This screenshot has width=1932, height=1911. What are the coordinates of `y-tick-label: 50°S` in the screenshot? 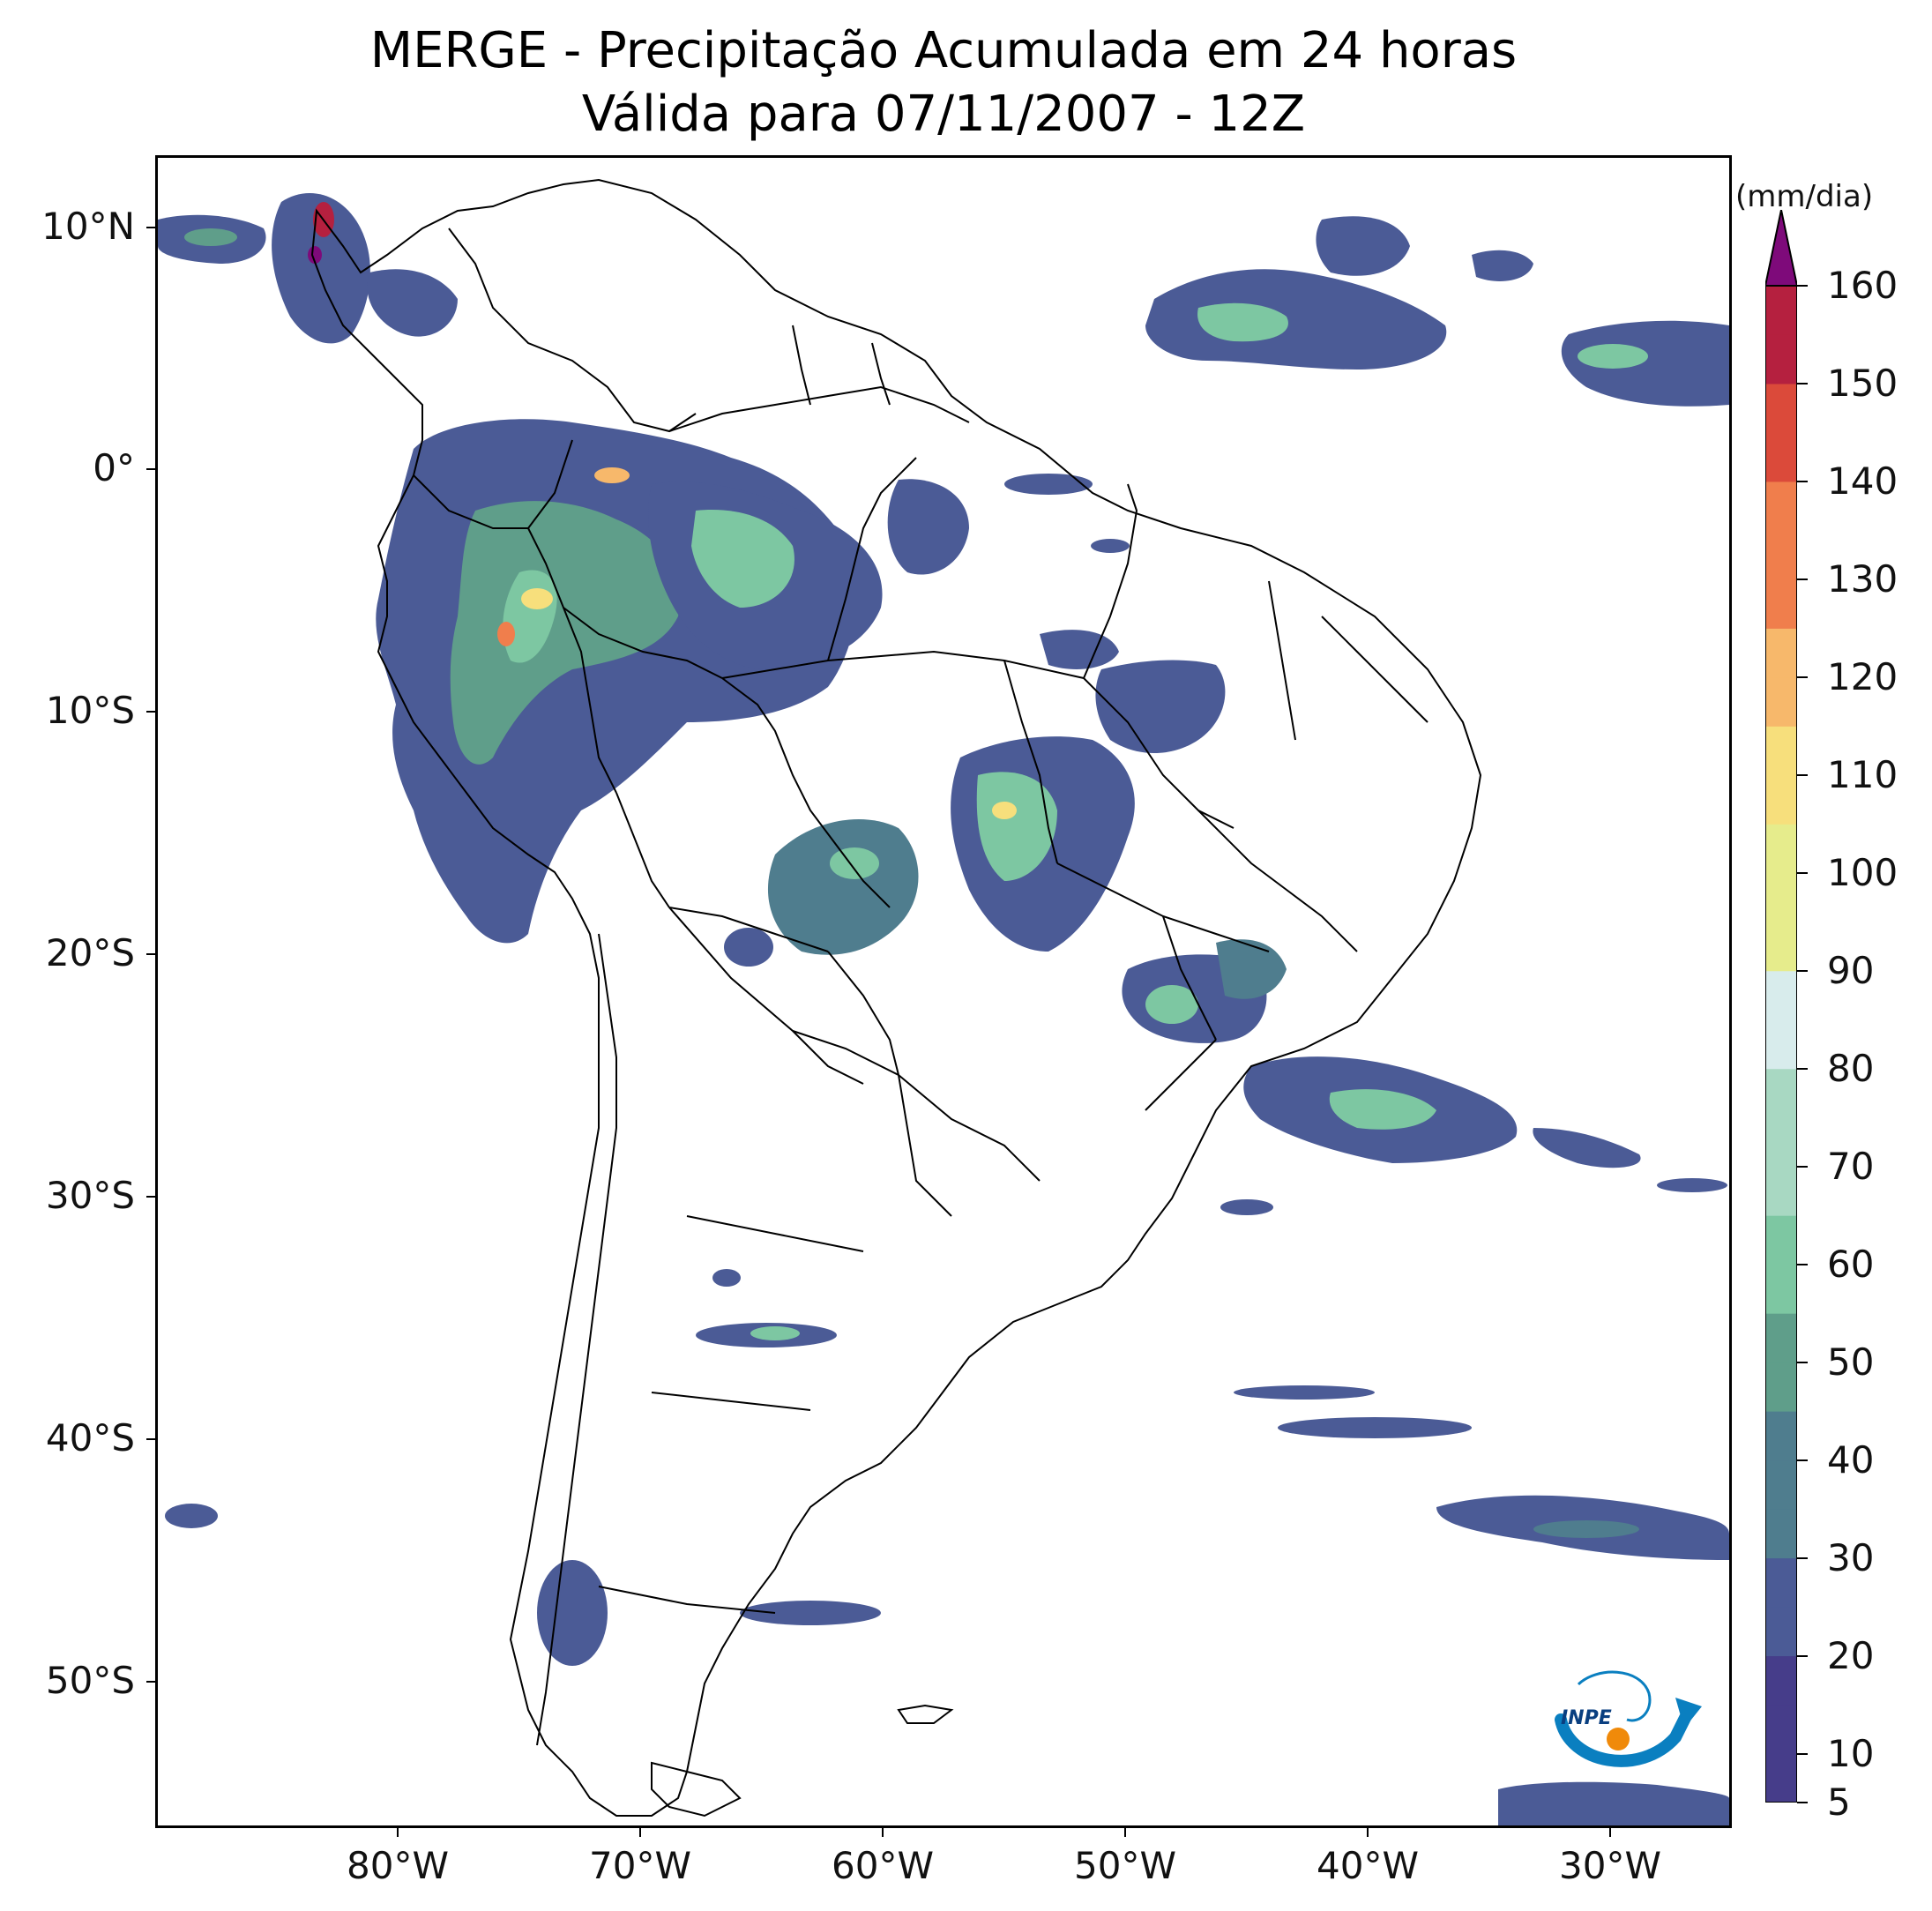 It's located at (90, 1681).